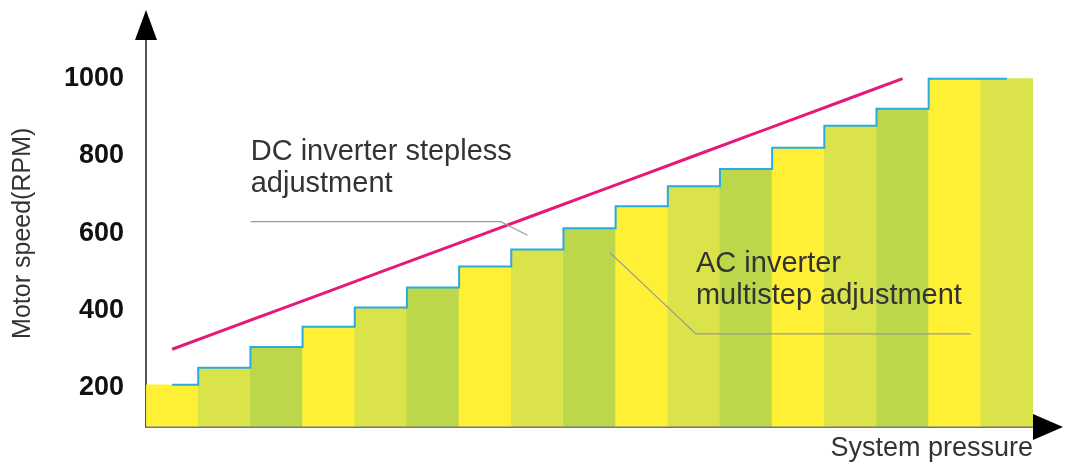 This screenshot has height=469, width=1067. What do you see at coordinates (102, 309) in the screenshot?
I see `y-tick-label: 400` at bounding box center [102, 309].